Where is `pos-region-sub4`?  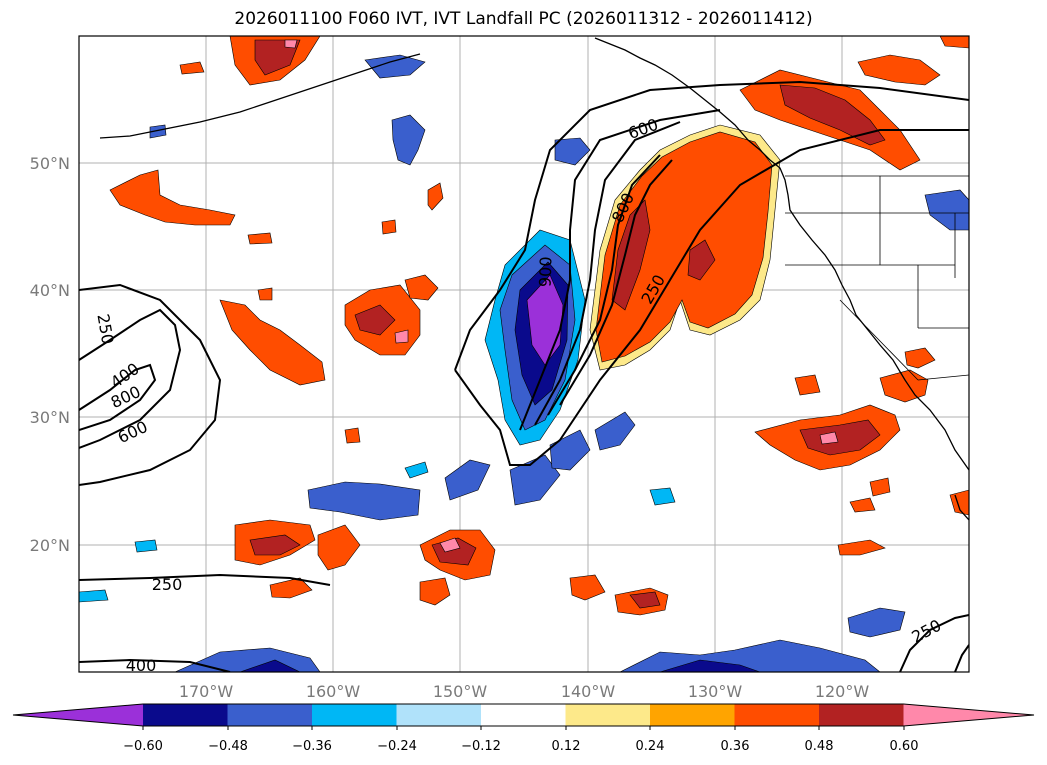 pos-region-sub4 is located at coordinates (435, 591).